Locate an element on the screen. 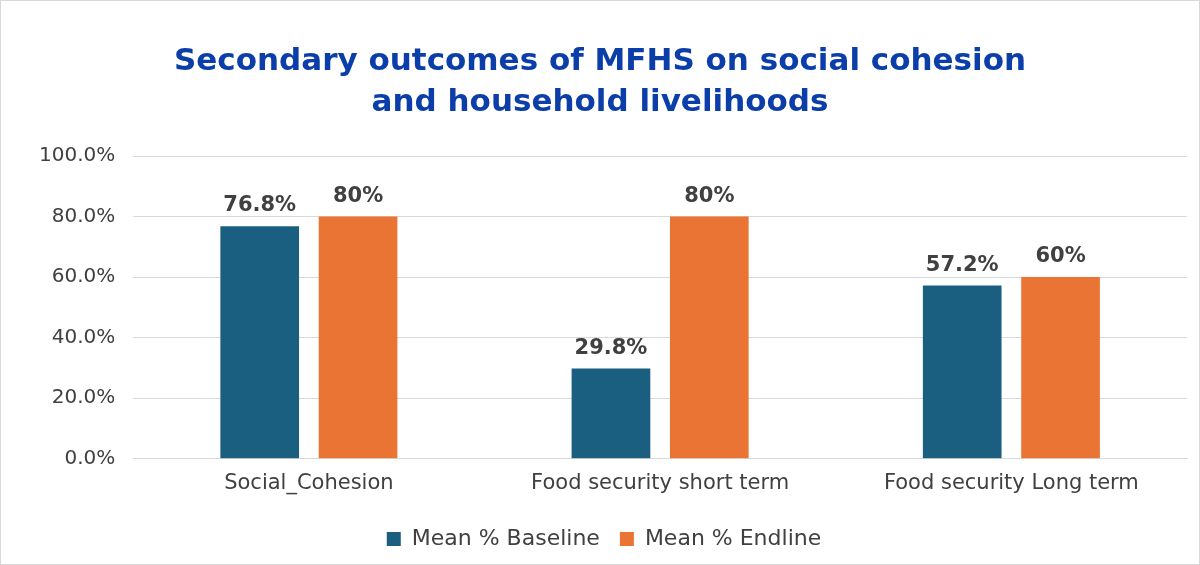 The width and height of the screenshot is (1200, 565). y-tick-label: 40.0% is located at coordinates (83, 335).